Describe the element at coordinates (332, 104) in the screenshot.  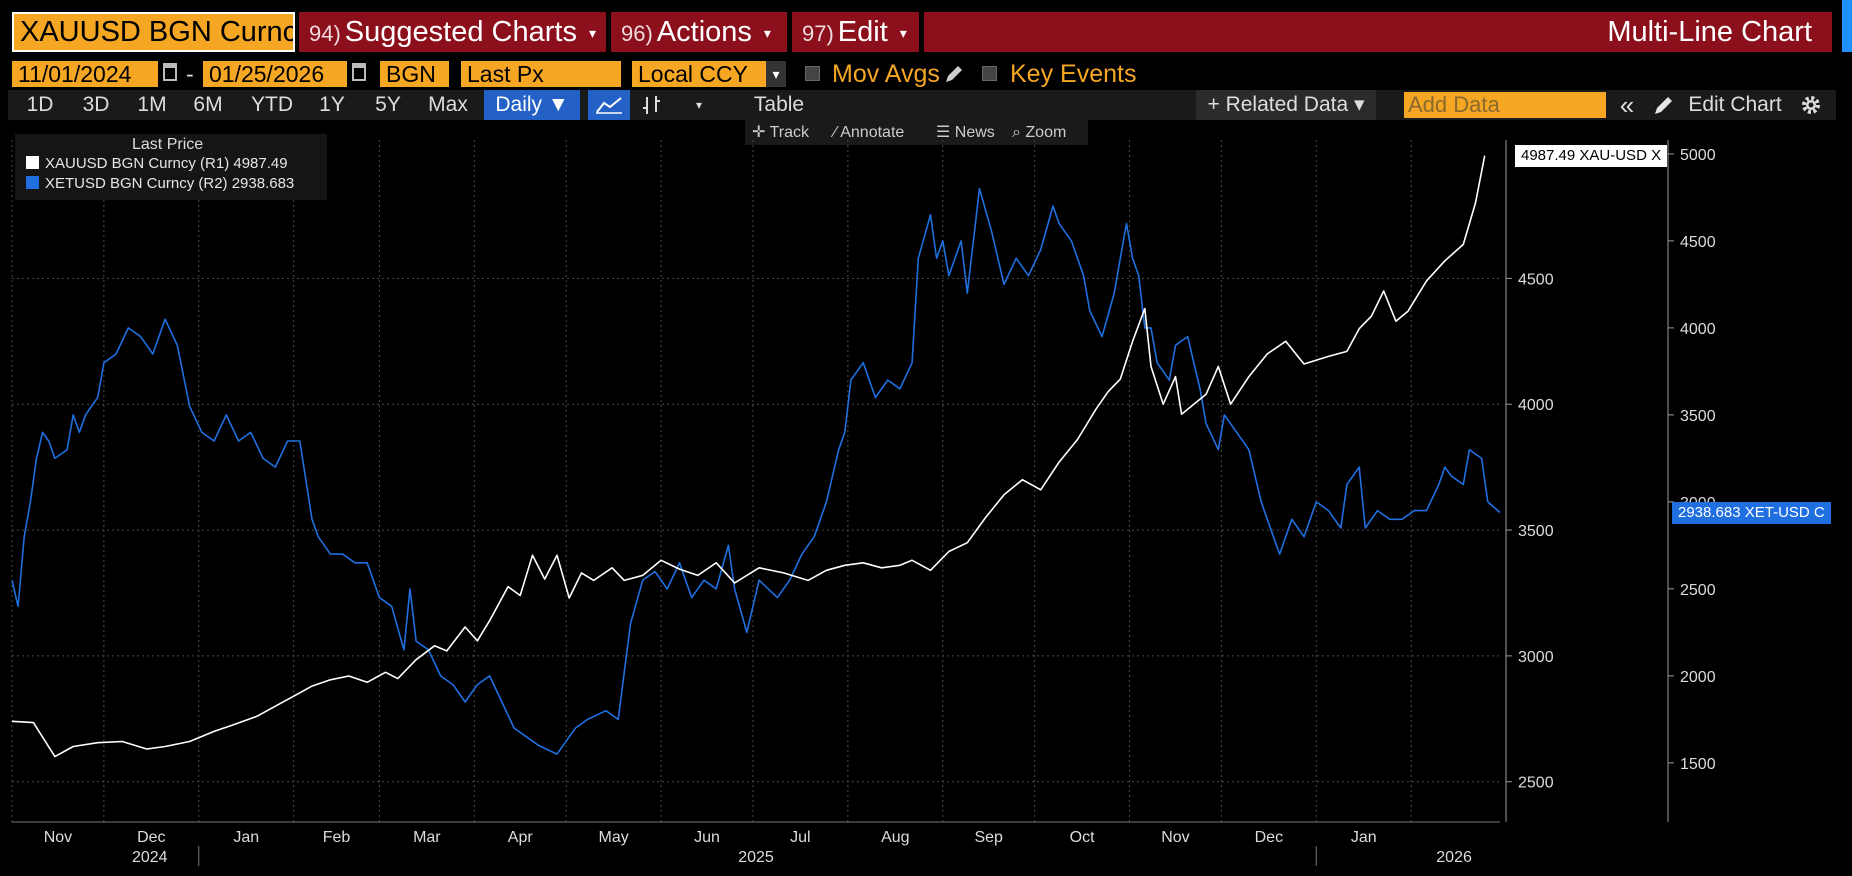
I see `range-1y: 1Y` at that location.